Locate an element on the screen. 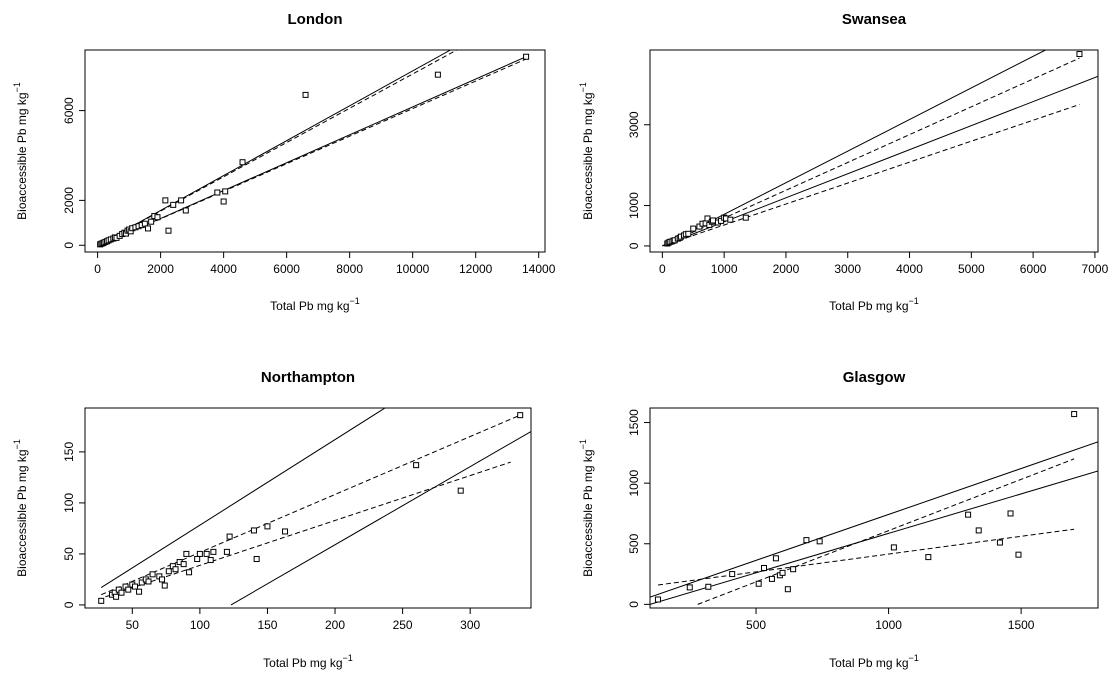 Image resolution: width=1117 pixels, height=678 pixels. y-tick-label: 6000 is located at coordinates (69, 110).